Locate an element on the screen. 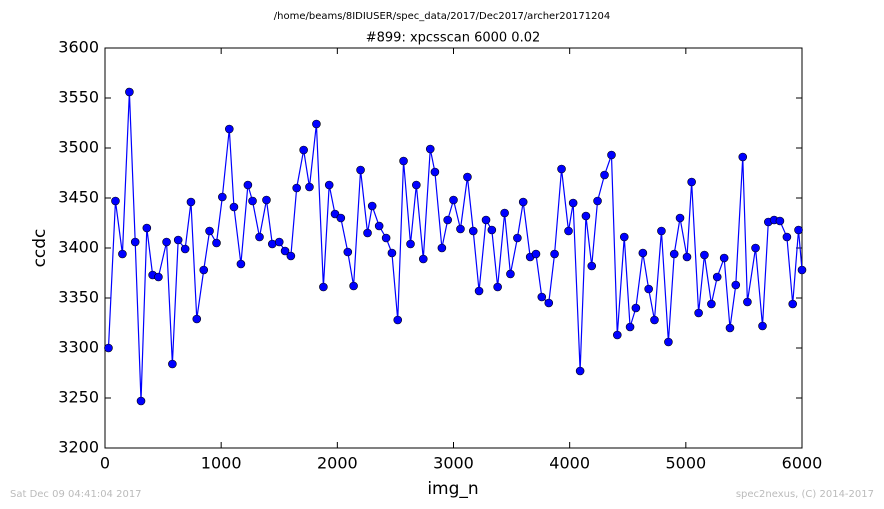 The height and width of the screenshot is (509, 884). y-tick-label: 3600 is located at coordinates (78, 47).